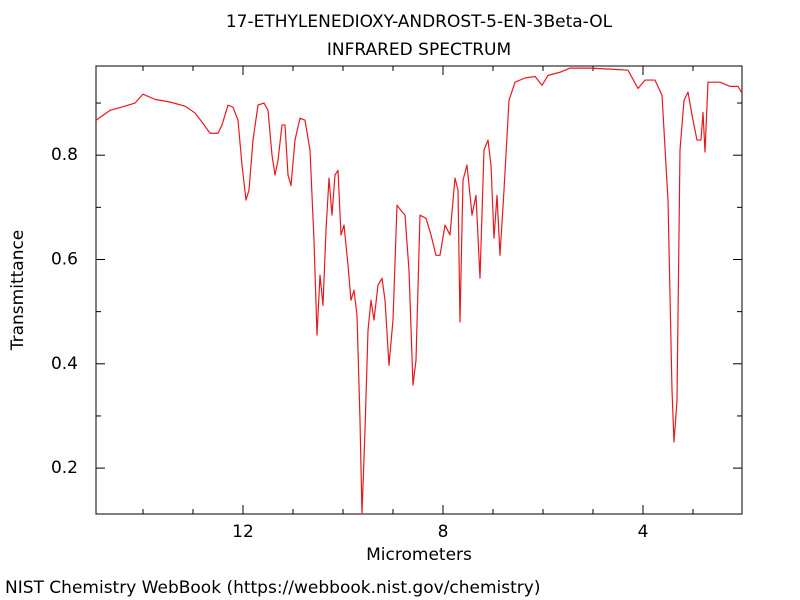 This screenshot has width=800, height=600. What do you see at coordinates (419, 50) in the screenshot?
I see `chart-subtitle: INFRARED SPECTRUM` at bounding box center [419, 50].